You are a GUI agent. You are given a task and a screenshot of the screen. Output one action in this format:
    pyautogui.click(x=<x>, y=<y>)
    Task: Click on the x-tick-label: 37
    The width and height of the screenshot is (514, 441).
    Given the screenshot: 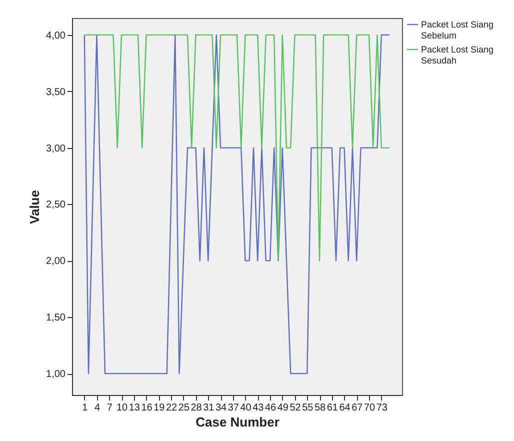 What is the action you would take?
    pyautogui.click(x=234, y=408)
    